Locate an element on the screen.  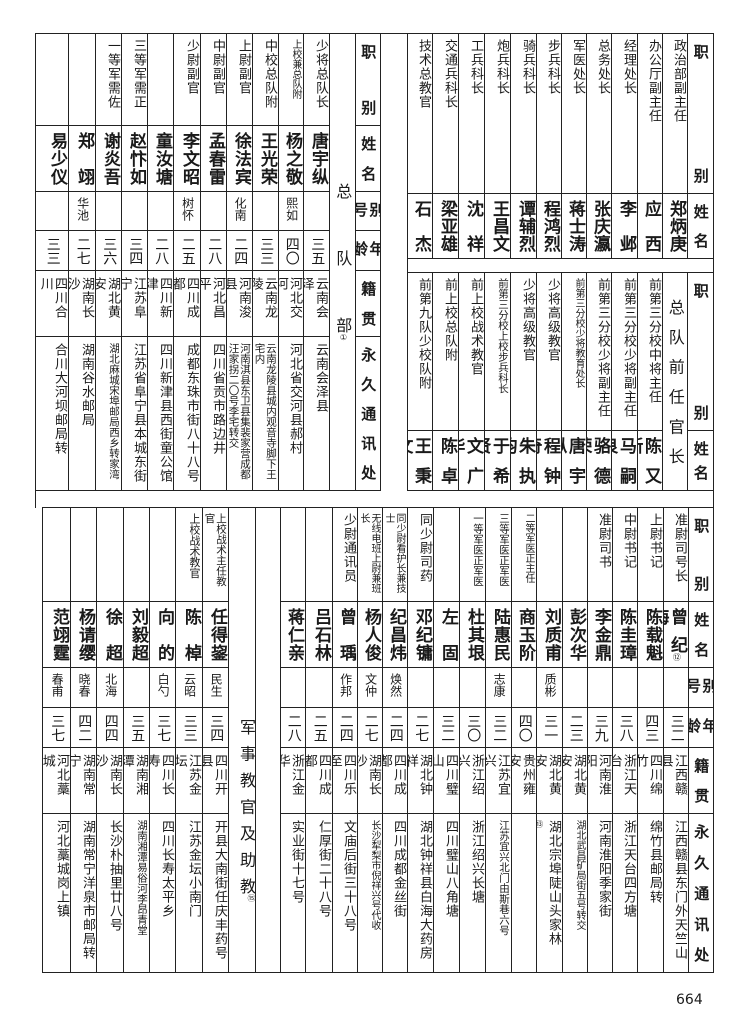
staff-position-text: 准尉司书 is located at coordinates (603, 541).